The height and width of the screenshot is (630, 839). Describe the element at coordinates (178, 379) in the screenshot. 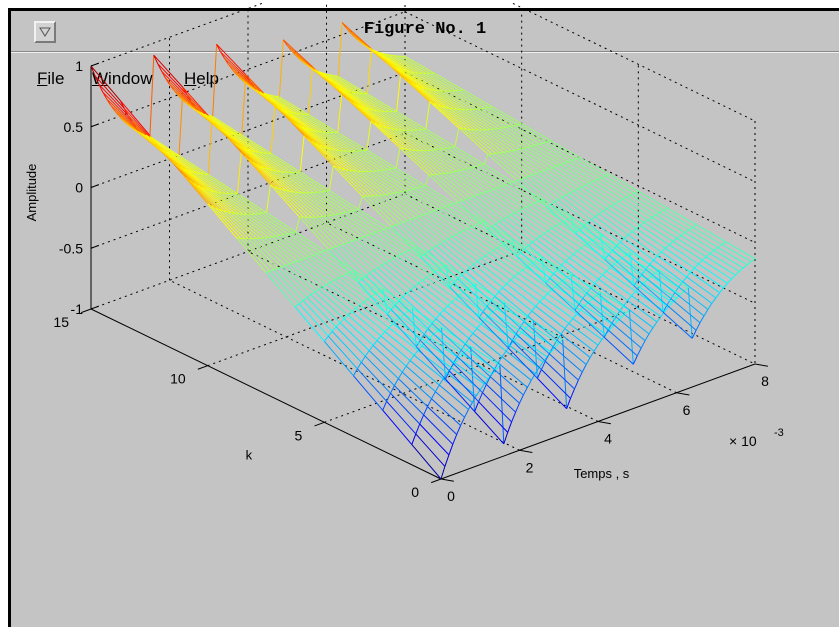

I see `y-tick-label: 10` at that location.